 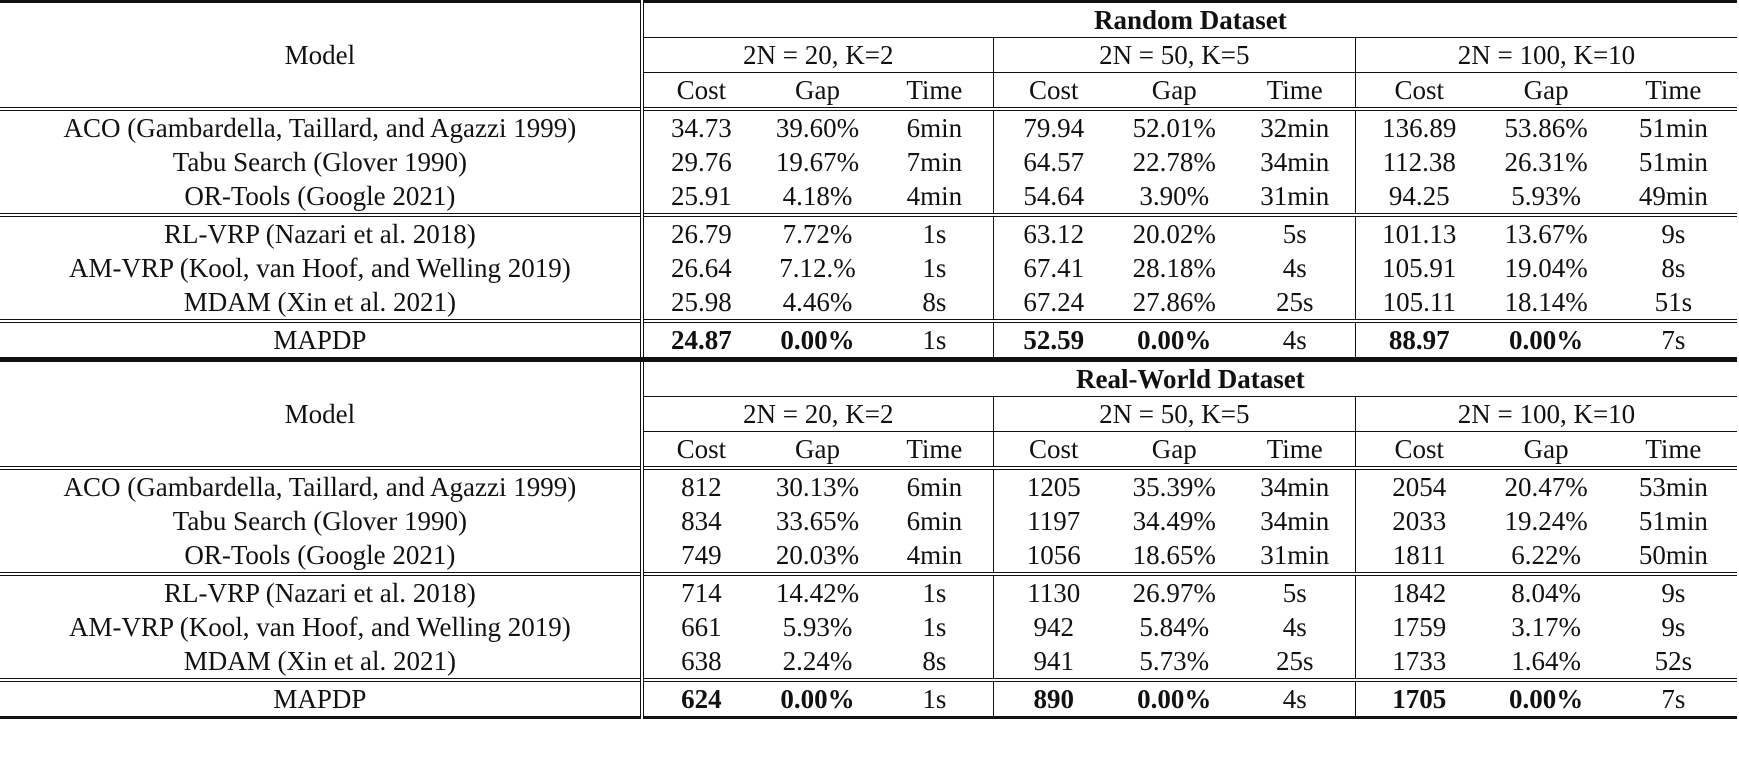 What do you see at coordinates (817, 555) in the screenshot?
I see `cell: 20.03%` at bounding box center [817, 555].